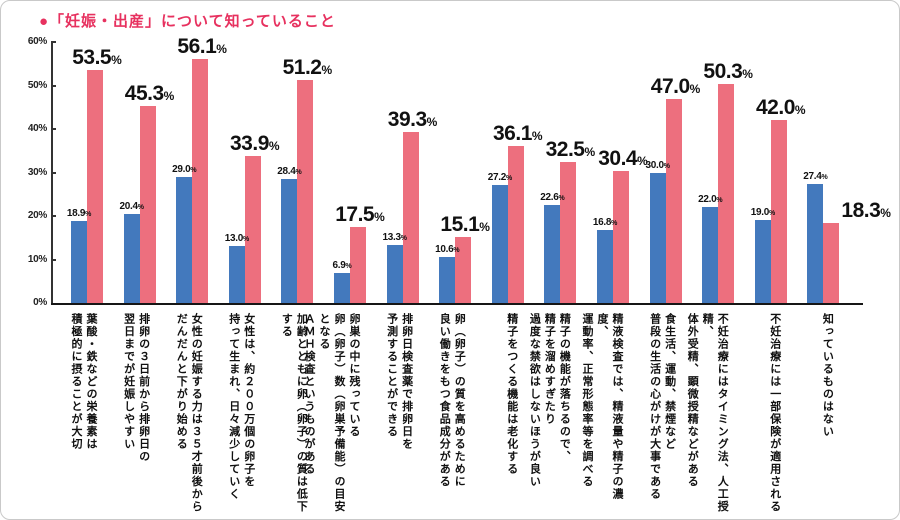 The image size is (900, 520). I want to click on bar-value-pink: 56.1%, so click(202, 47).